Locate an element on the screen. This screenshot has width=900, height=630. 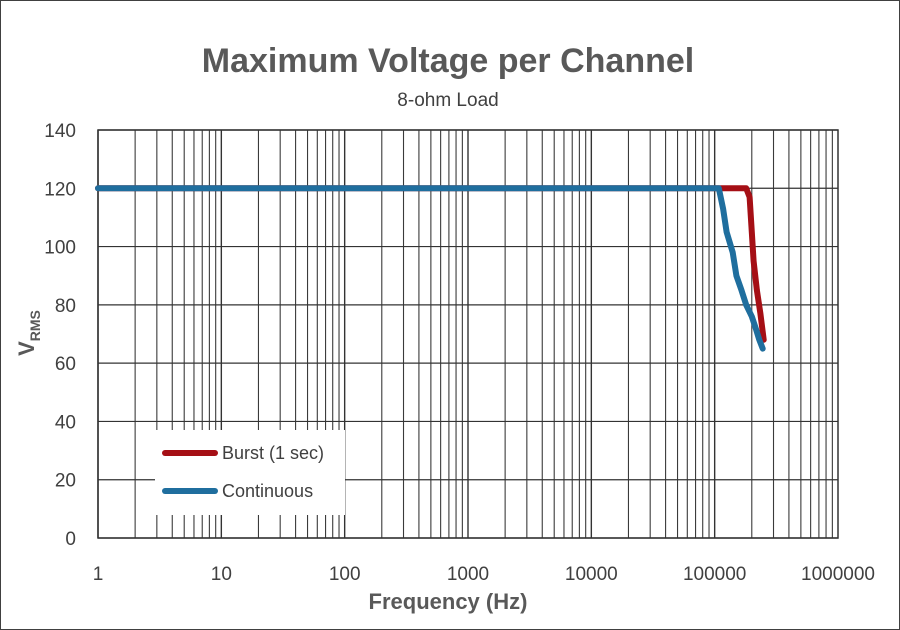
x-tick-label: 10 is located at coordinates (221, 574).